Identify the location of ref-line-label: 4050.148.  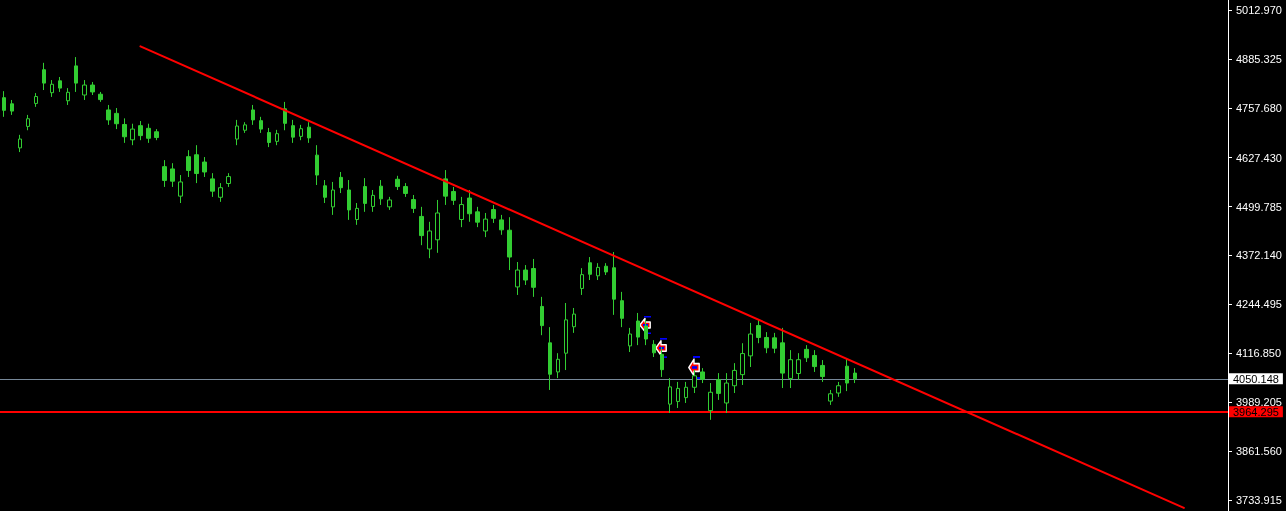
(1256, 378).